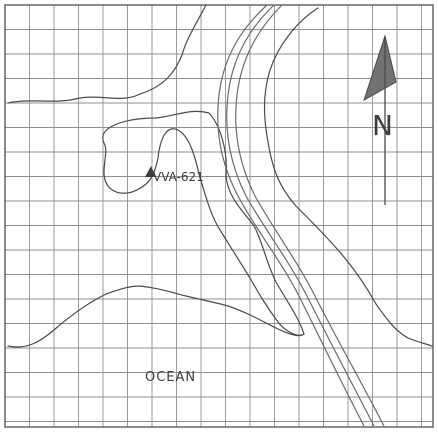  Describe the element at coordinates (382, 125) in the screenshot. I see `north-label: N` at that location.